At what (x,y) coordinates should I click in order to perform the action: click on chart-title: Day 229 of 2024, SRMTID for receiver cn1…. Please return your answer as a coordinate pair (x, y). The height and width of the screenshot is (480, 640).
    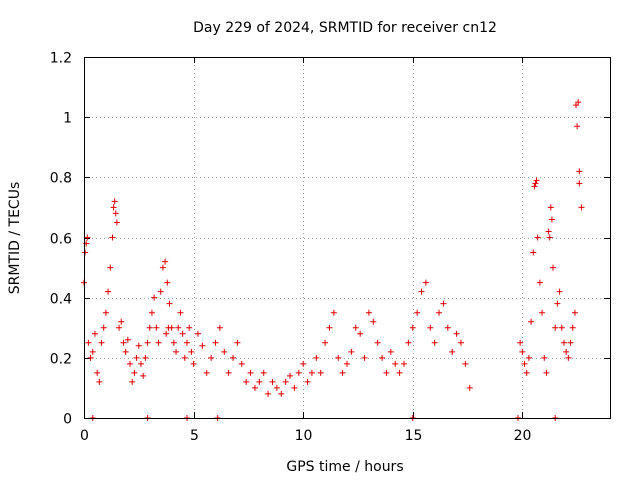
    Looking at the image, I should click on (345, 28).